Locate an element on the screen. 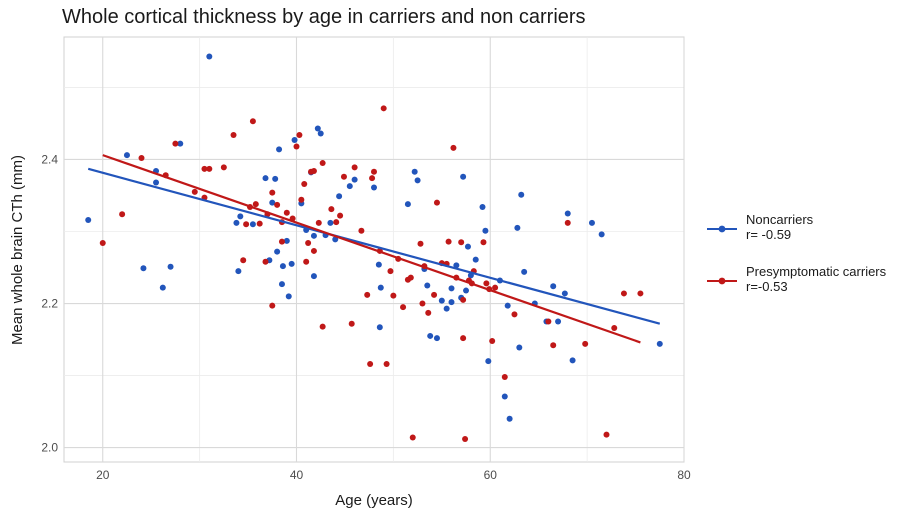  y-axis-title: Mean whole brain CTh (mm) is located at coordinates (17, 250).